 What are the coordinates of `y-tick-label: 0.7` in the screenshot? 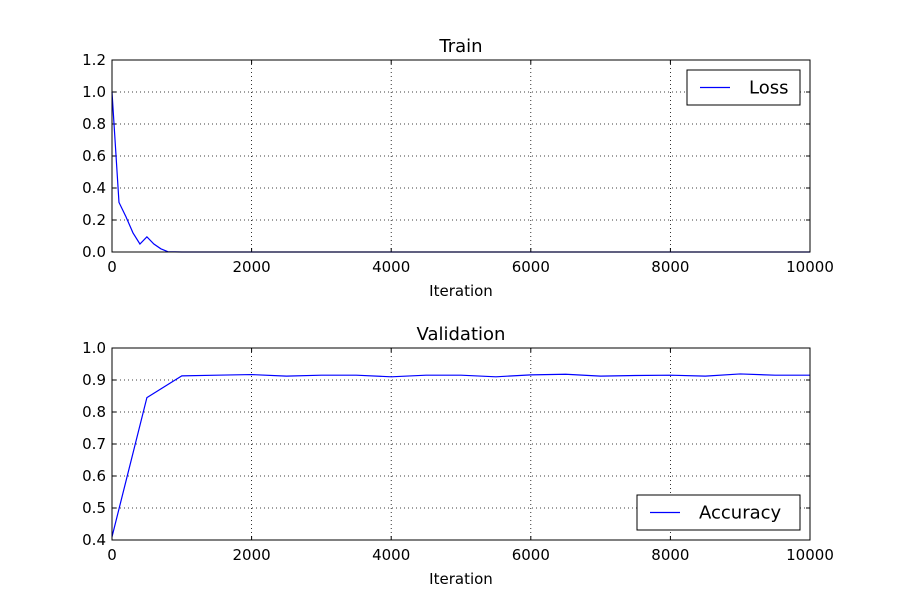 It's located at (94, 444).